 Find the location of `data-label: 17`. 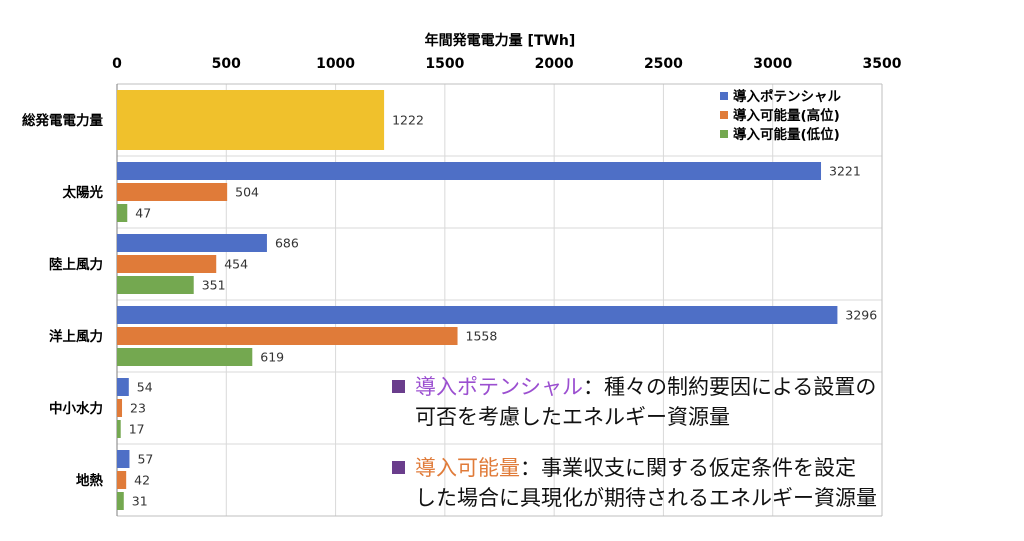

data-label: 17 is located at coordinates (137, 429).